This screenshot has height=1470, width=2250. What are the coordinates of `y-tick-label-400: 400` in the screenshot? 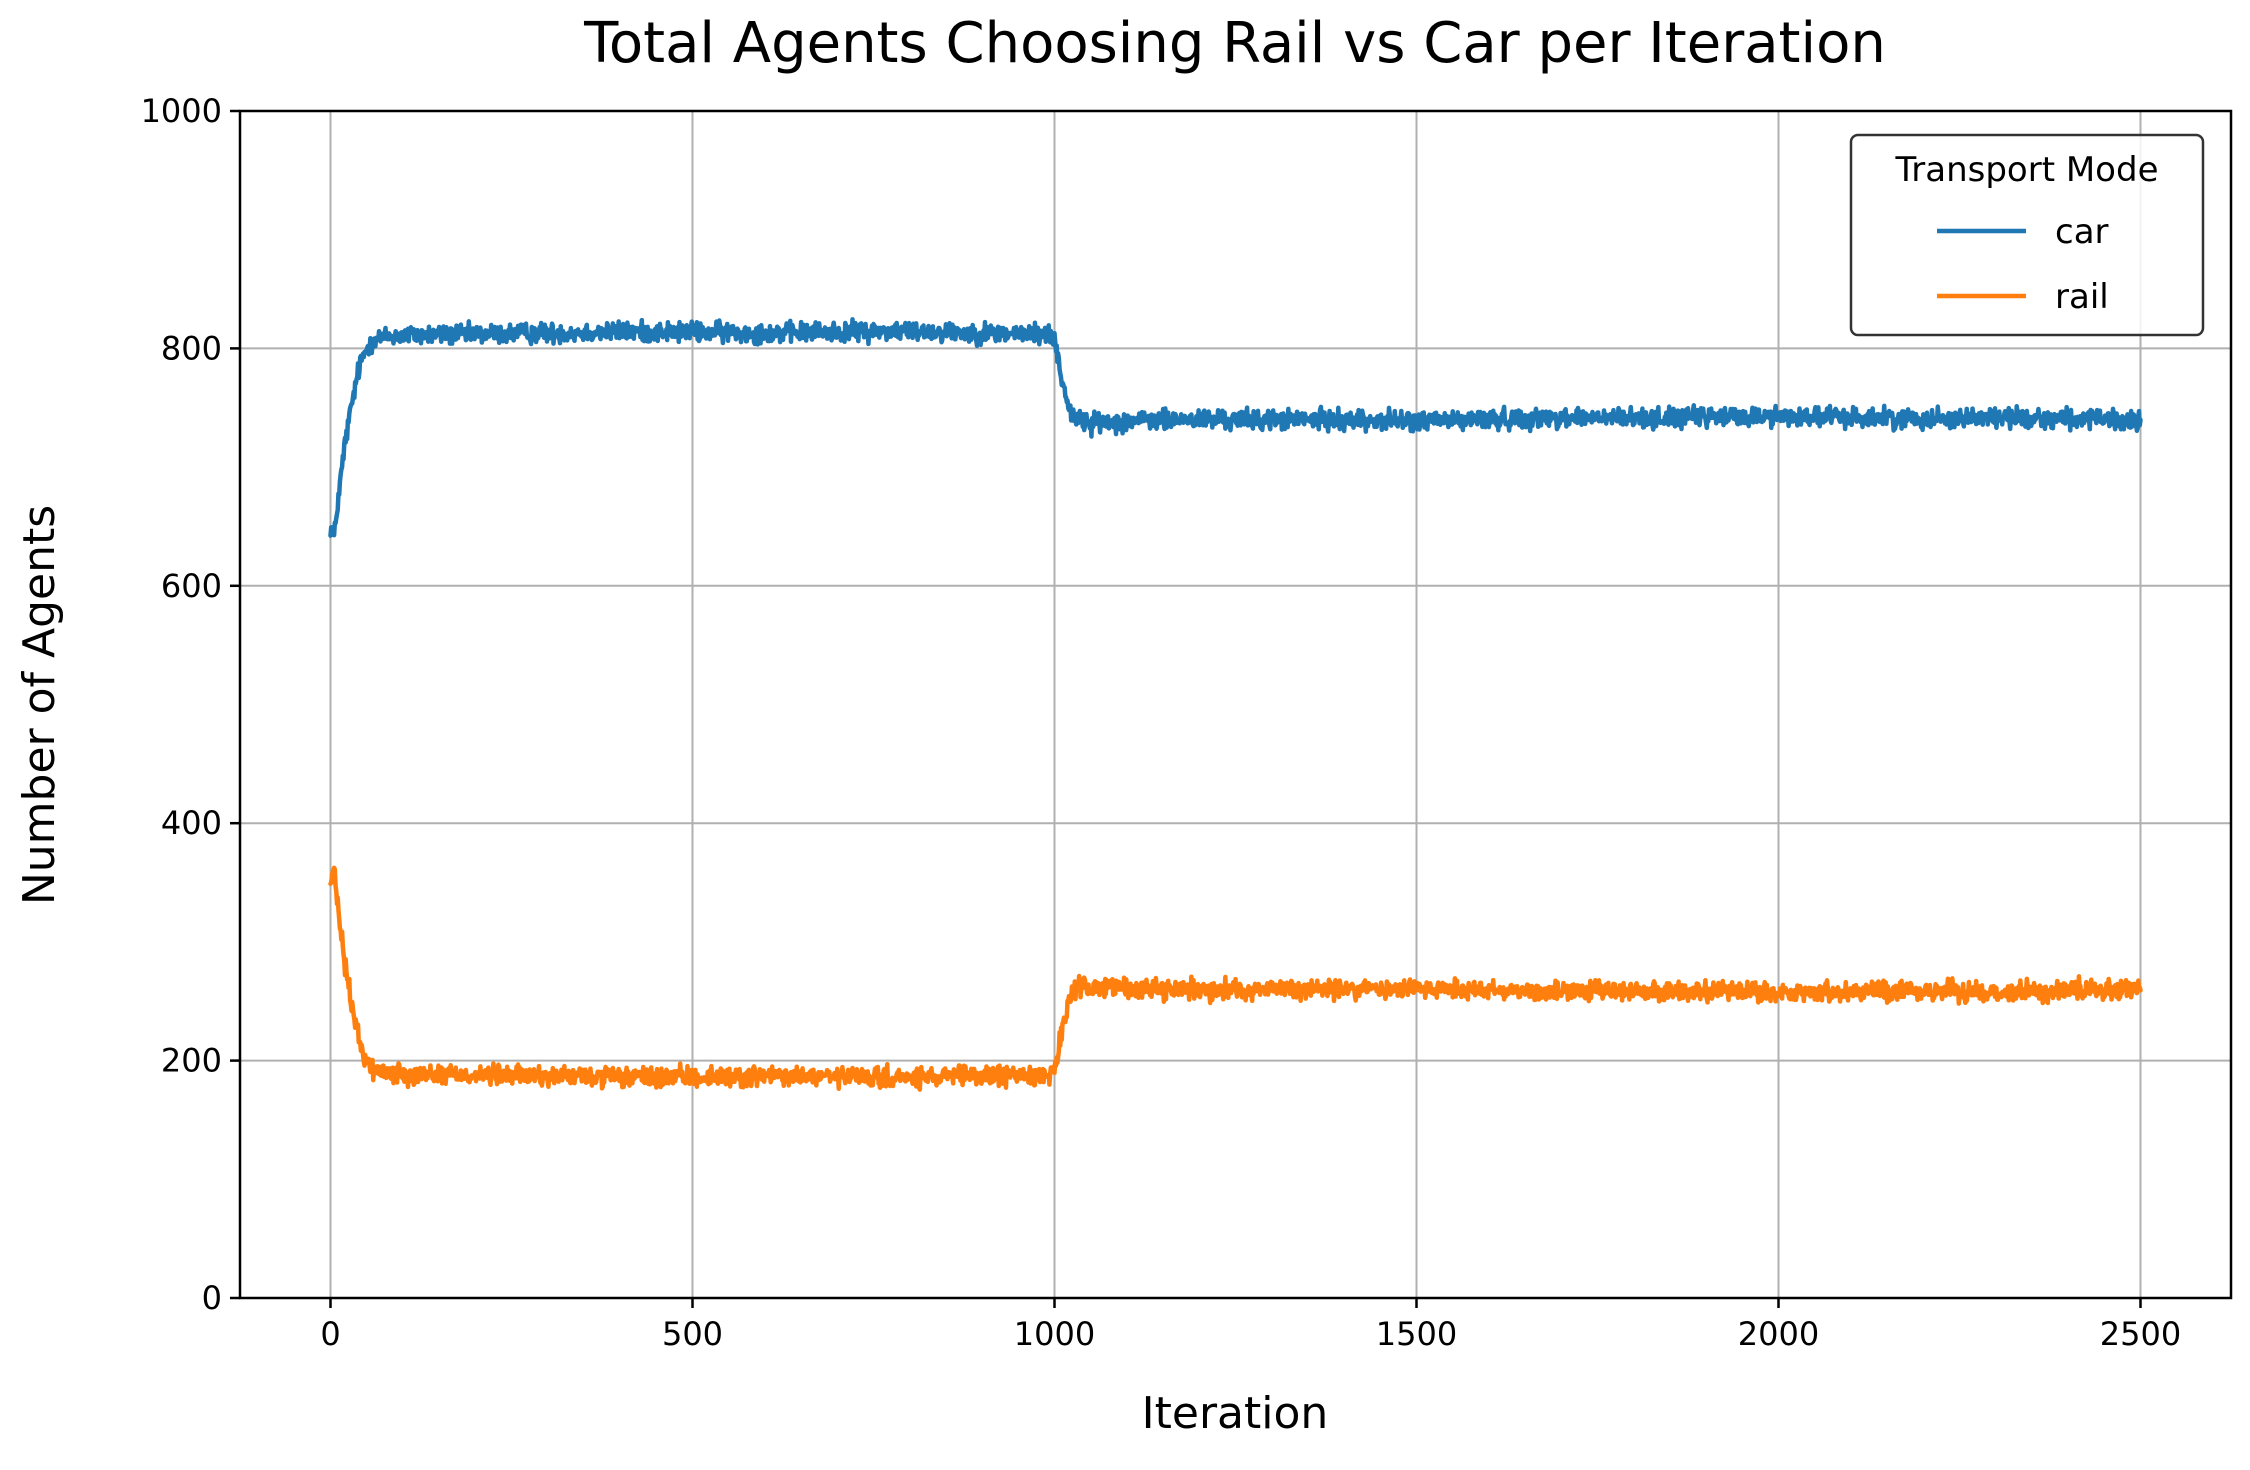 It's located at (191, 823).